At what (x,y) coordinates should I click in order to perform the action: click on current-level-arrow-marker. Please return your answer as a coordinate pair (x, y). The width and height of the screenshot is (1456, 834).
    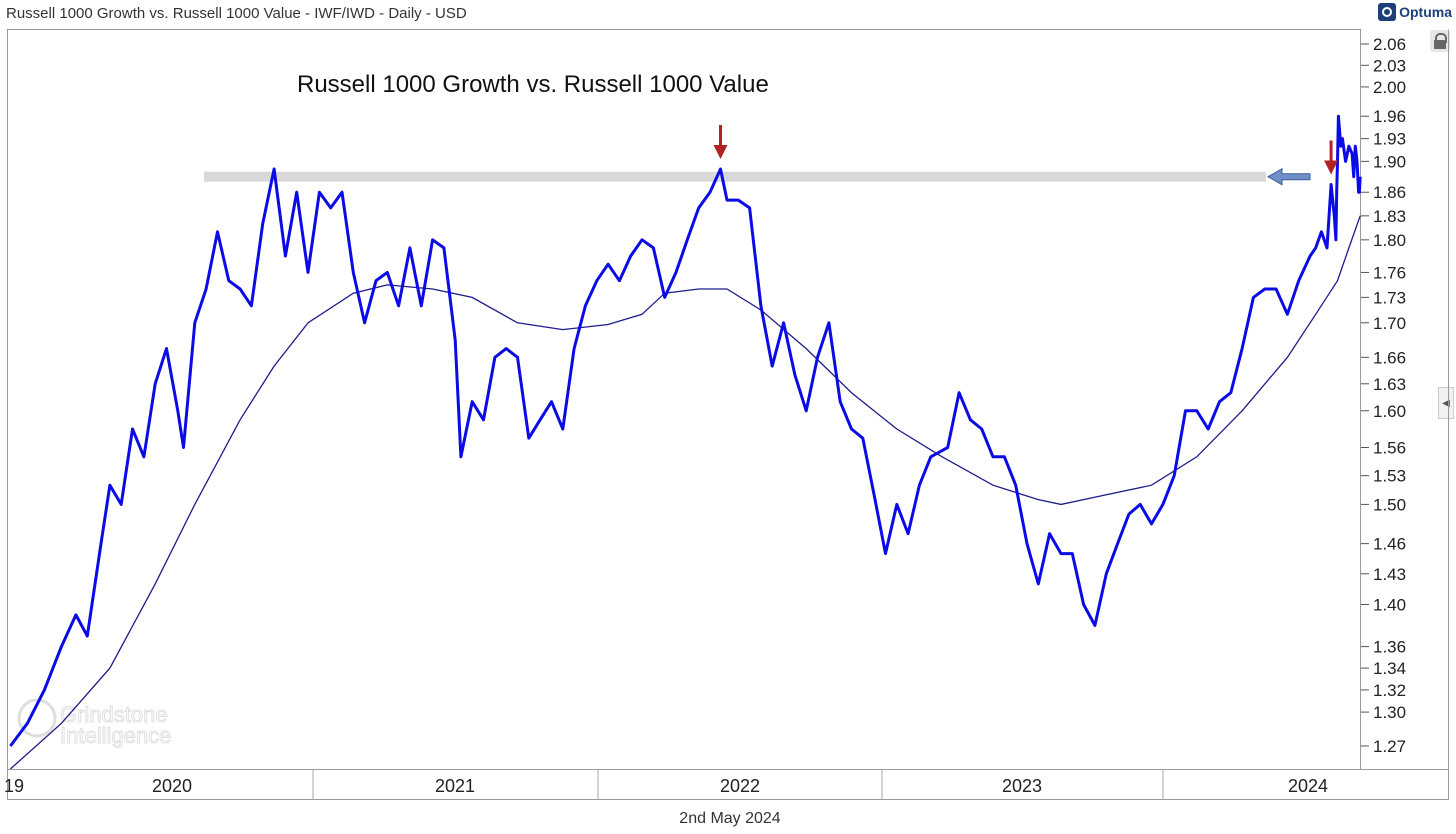
    Looking at the image, I should click on (1288, 176).